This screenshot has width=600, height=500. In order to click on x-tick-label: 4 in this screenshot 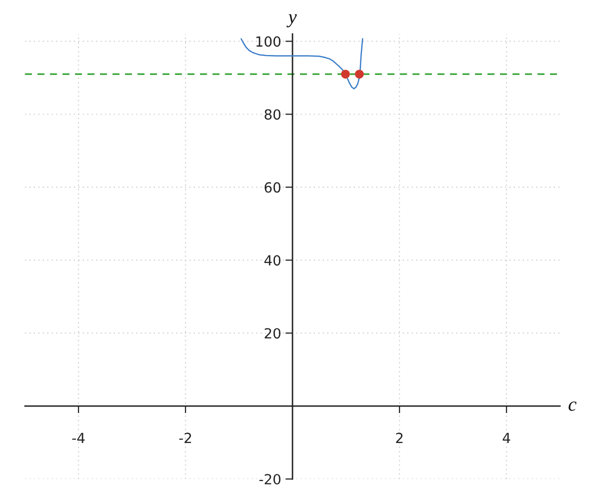, I will do `click(506, 437)`.